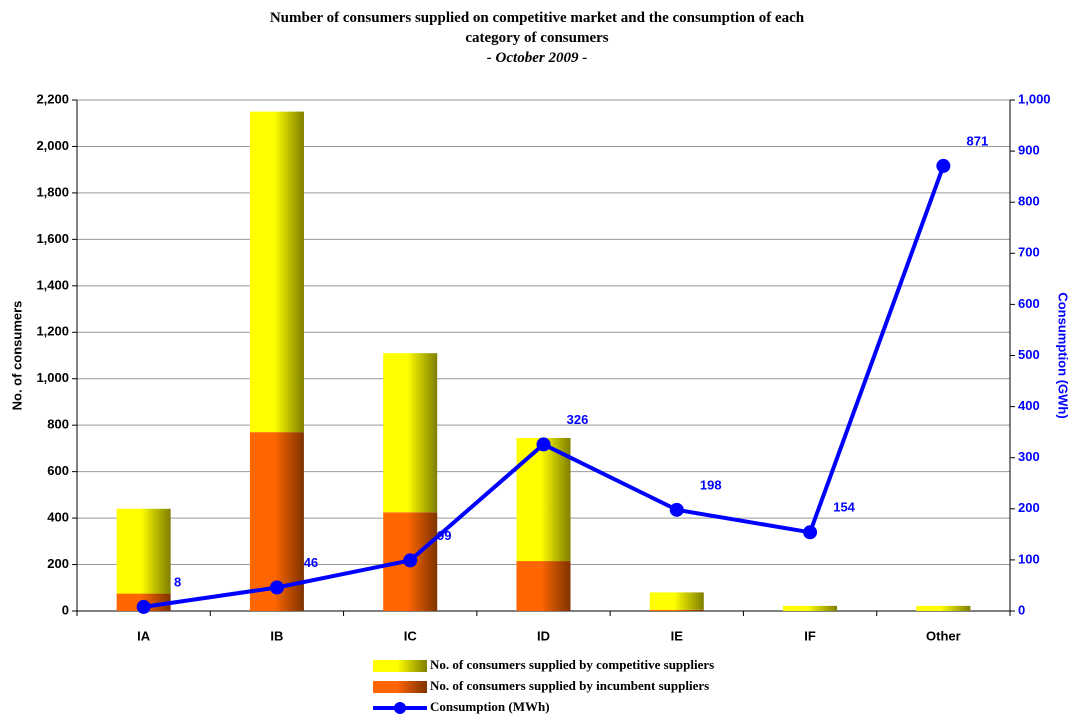 The height and width of the screenshot is (720, 1074). What do you see at coordinates (177, 581) in the screenshot?
I see `data-label: 8` at bounding box center [177, 581].